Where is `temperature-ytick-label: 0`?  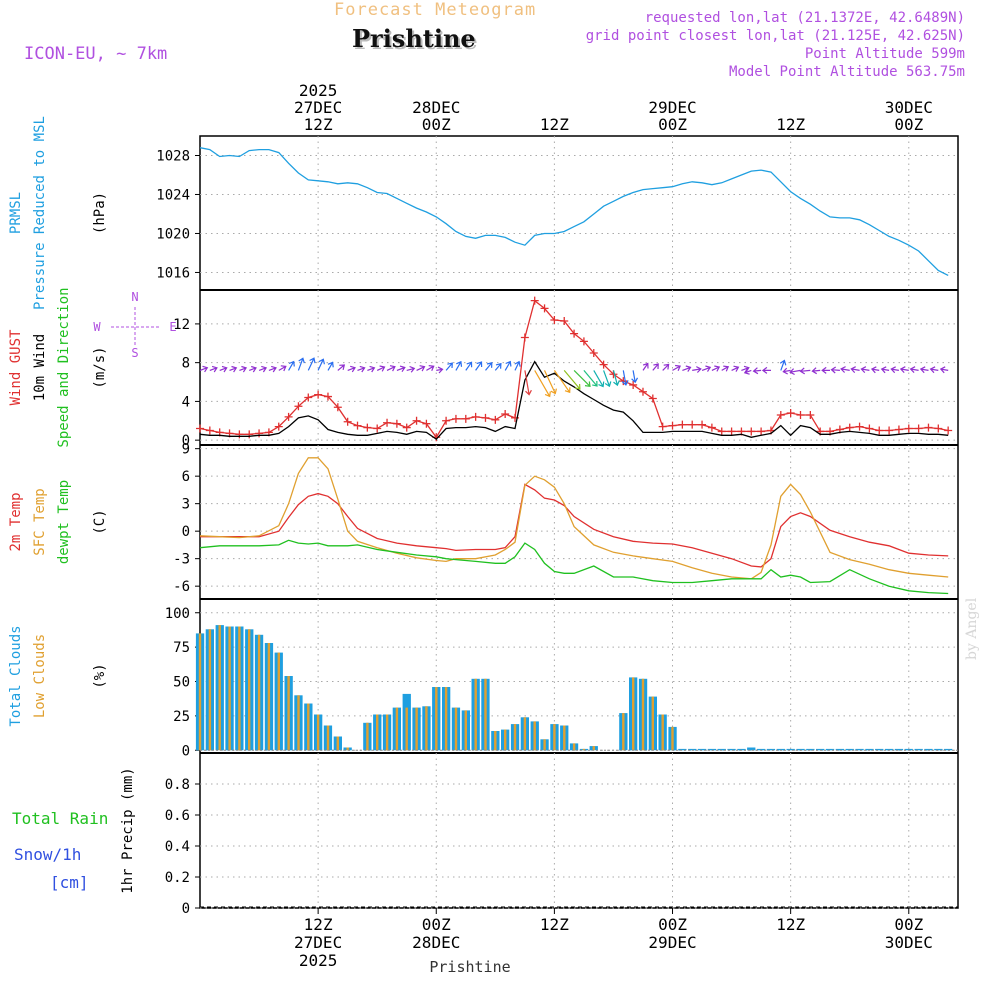
temperature-ytick-label: 0 is located at coordinates (186, 532).